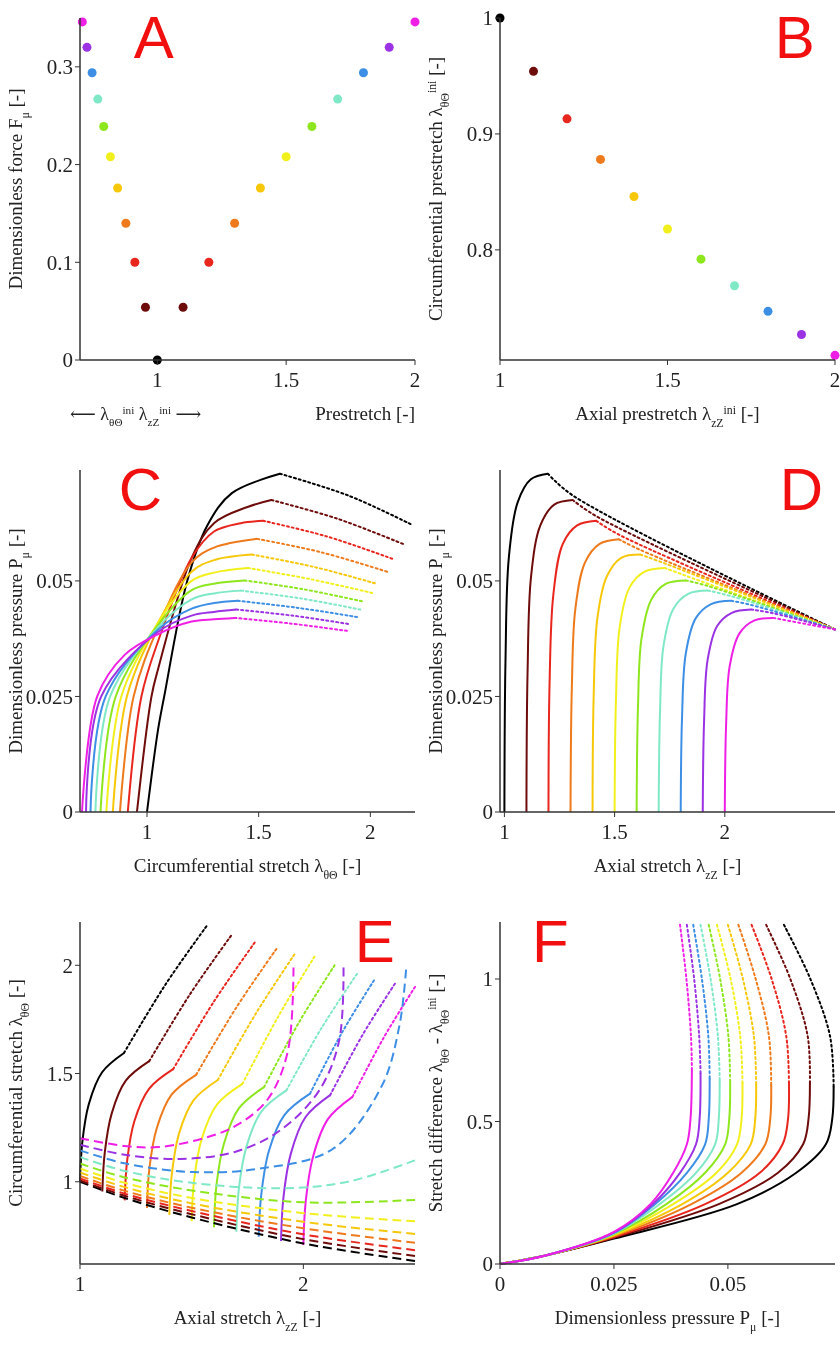 The width and height of the screenshot is (840, 1347). Describe the element at coordinates (479, 250) in the screenshot. I see `y-tick-label: 0.8` at that location.